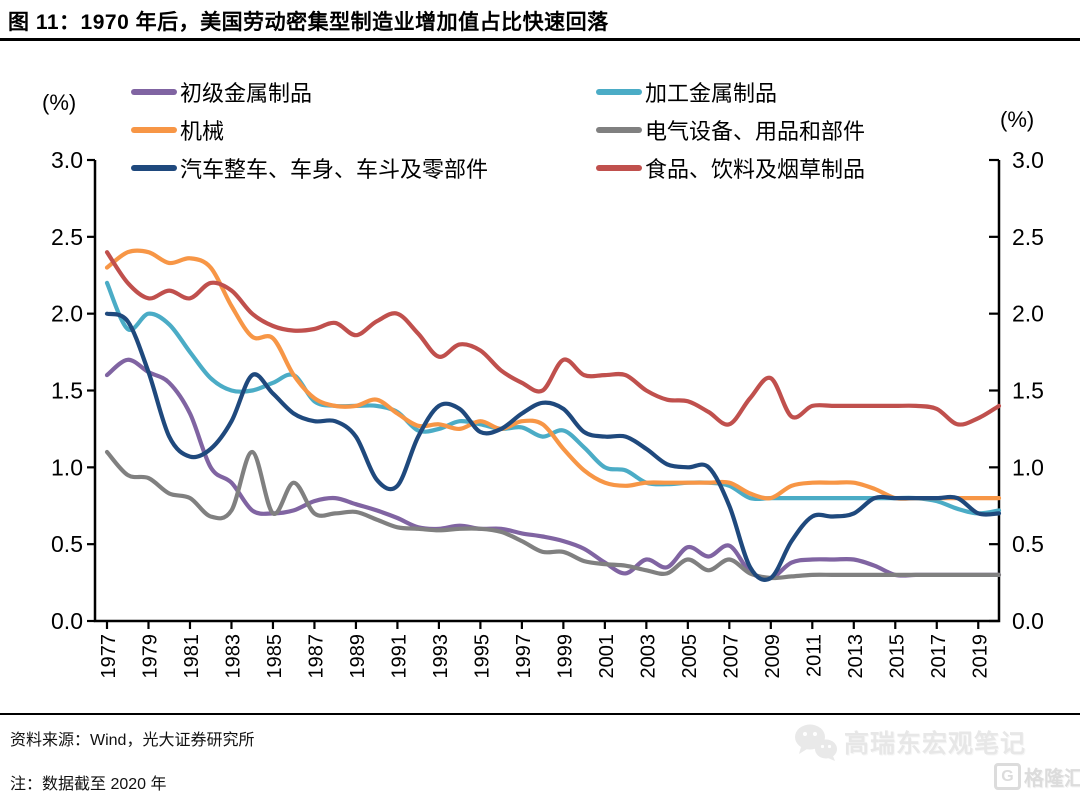 The width and height of the screenshot is (1080, 799). What do you see at coordinates (939, 656) in the screenshot?
I see `x-axis-label: 2017` at bounding box center [939, 656].